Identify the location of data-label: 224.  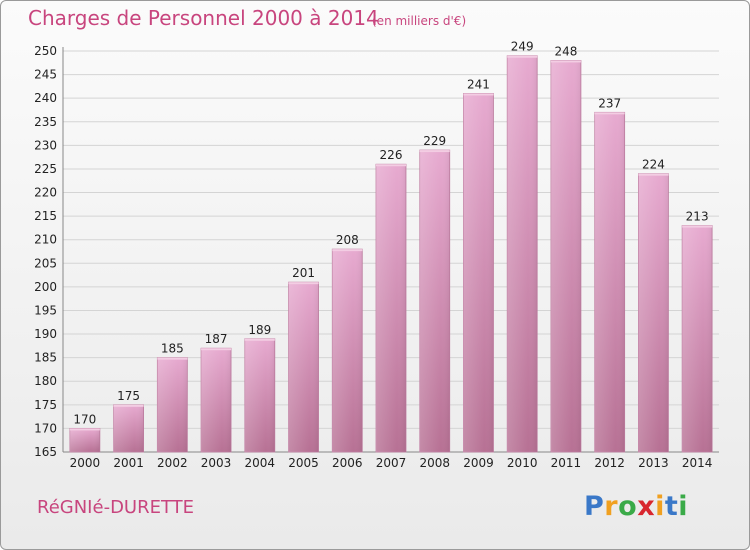
(653, 165).